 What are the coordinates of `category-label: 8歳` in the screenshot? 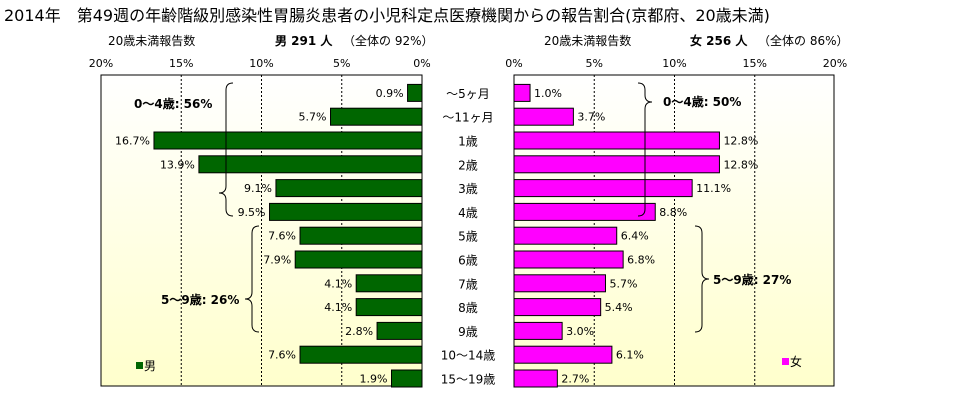 It's located at (468, 308).